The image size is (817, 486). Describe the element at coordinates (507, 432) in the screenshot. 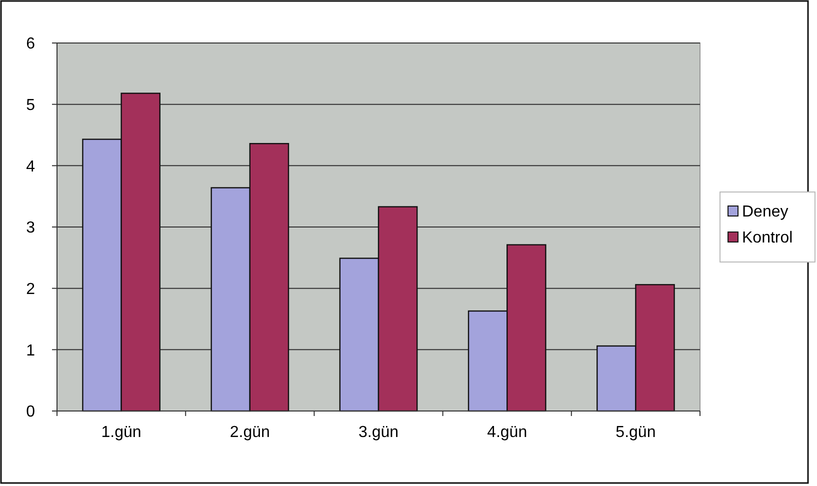

I see `x-tick-label: 4.gün` at that location.